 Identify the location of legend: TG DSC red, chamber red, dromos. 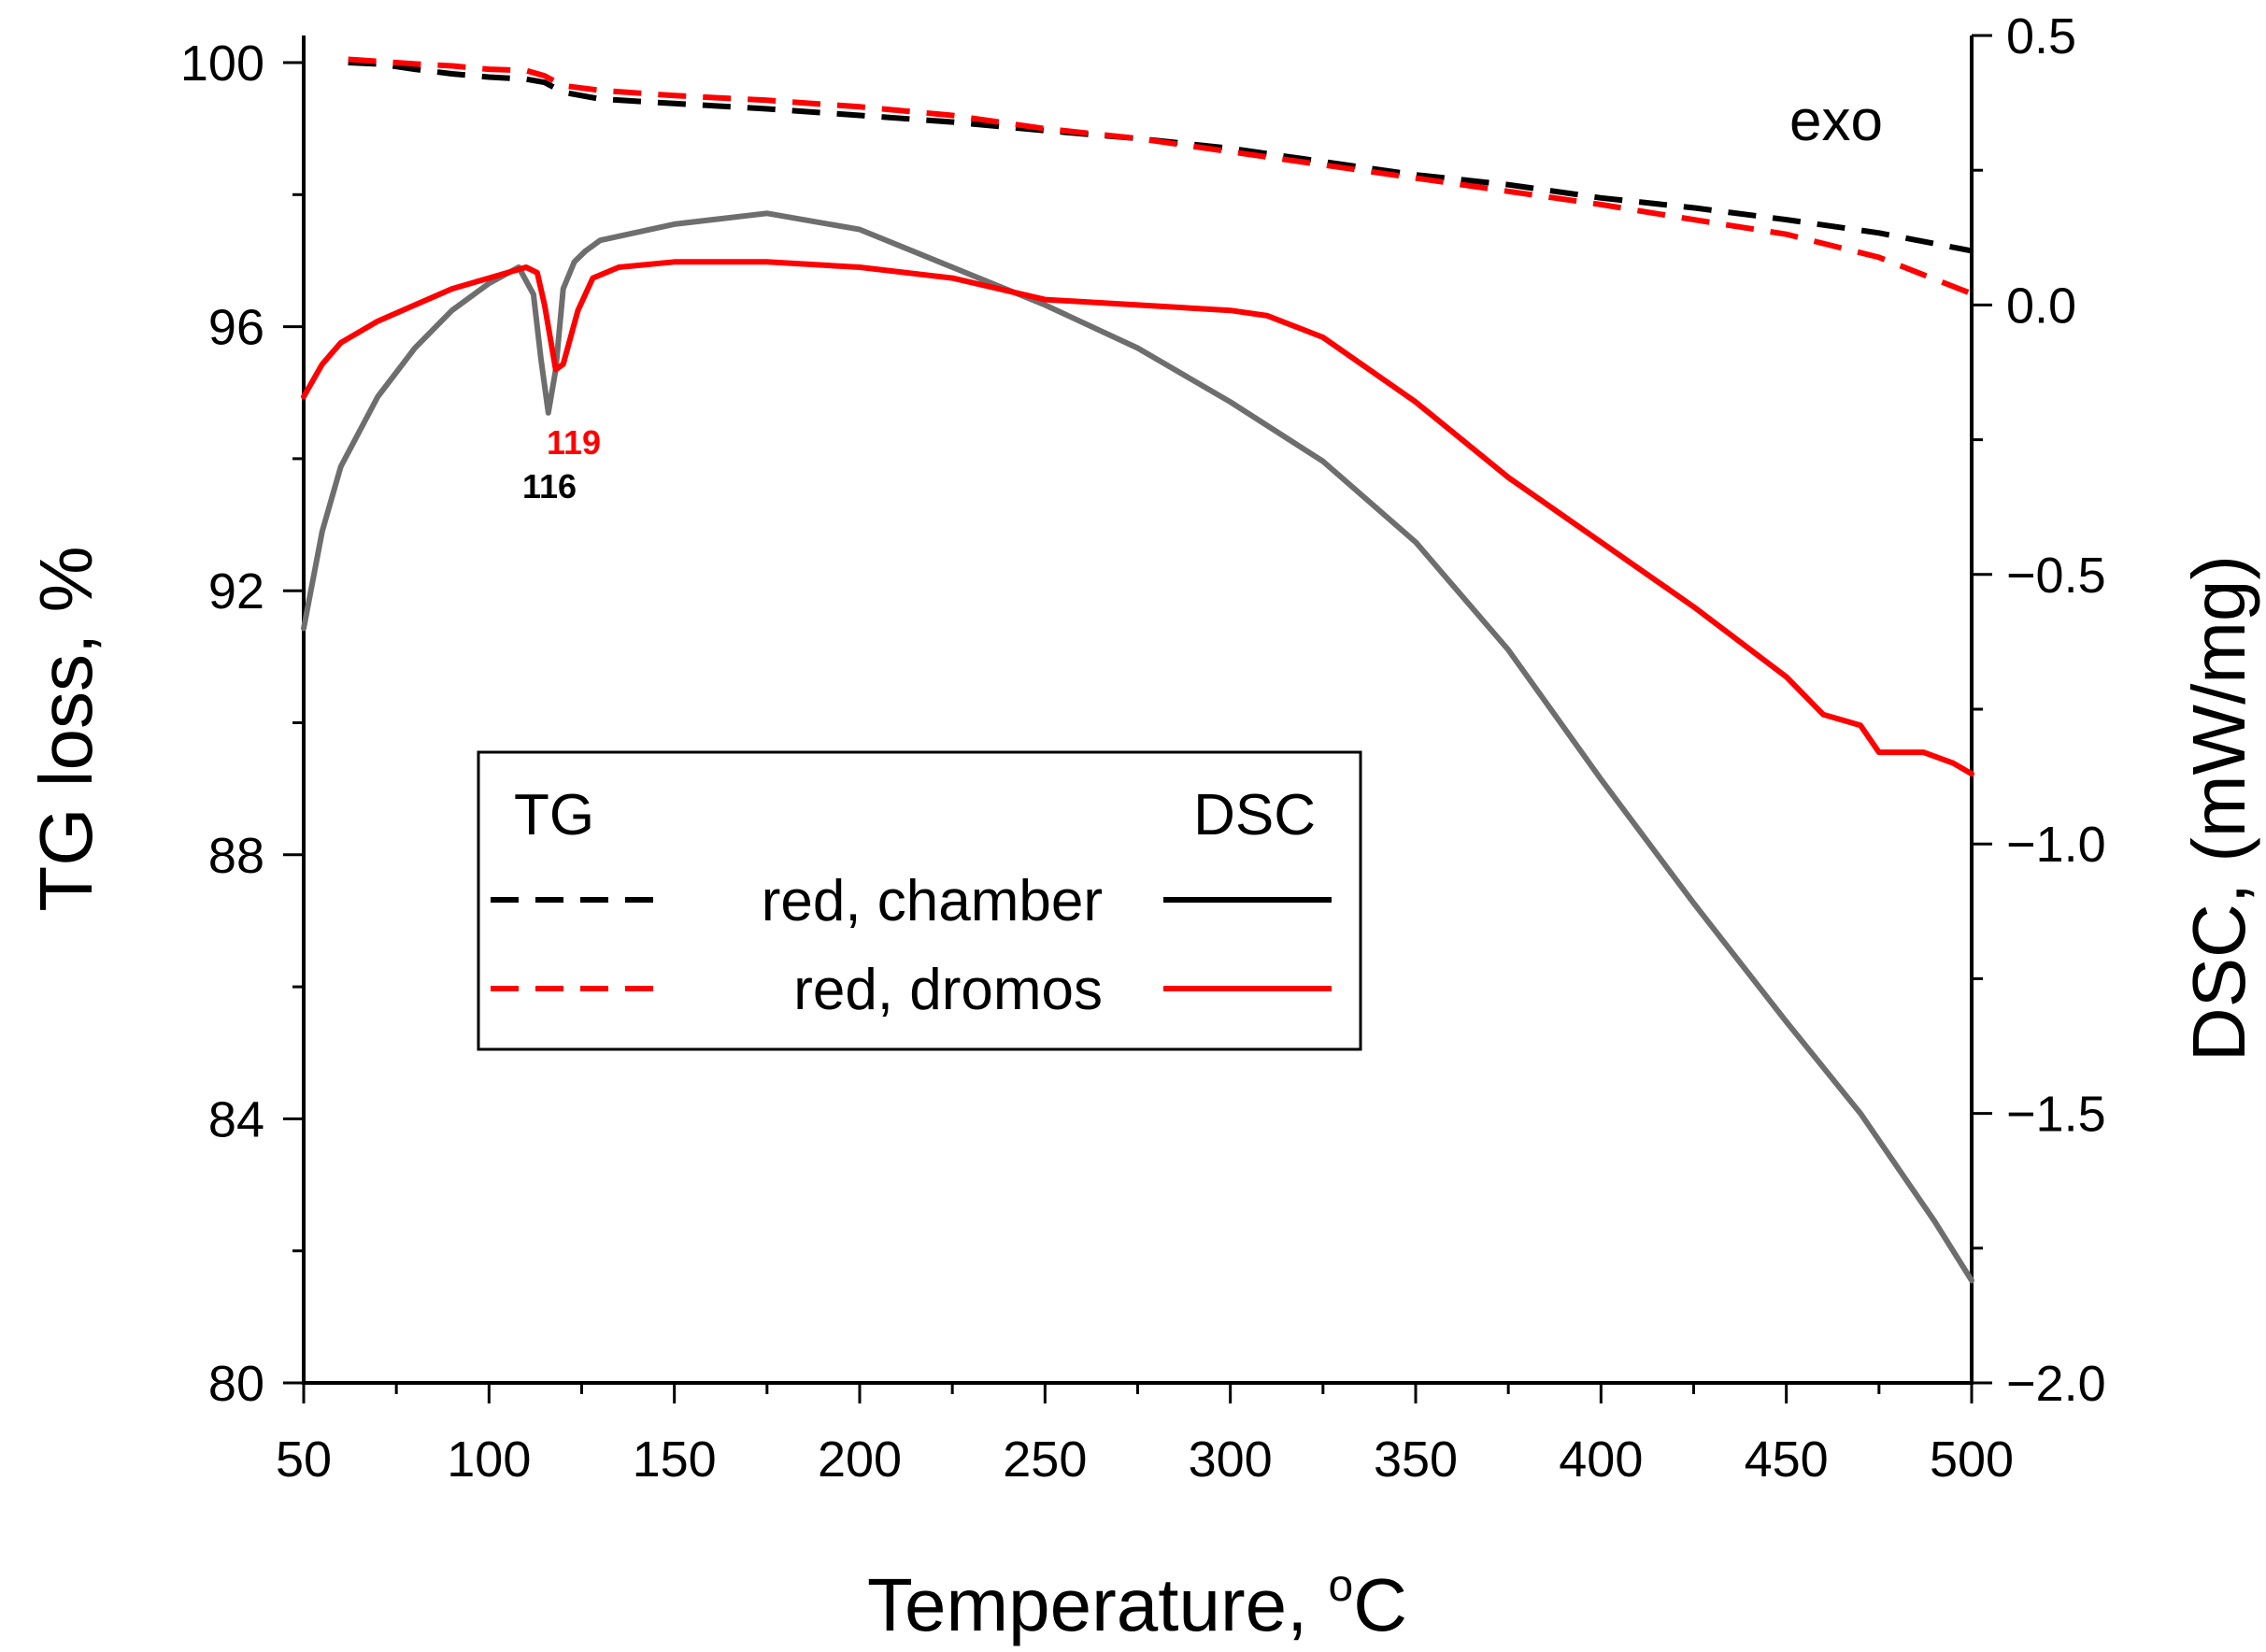
(919, 900).